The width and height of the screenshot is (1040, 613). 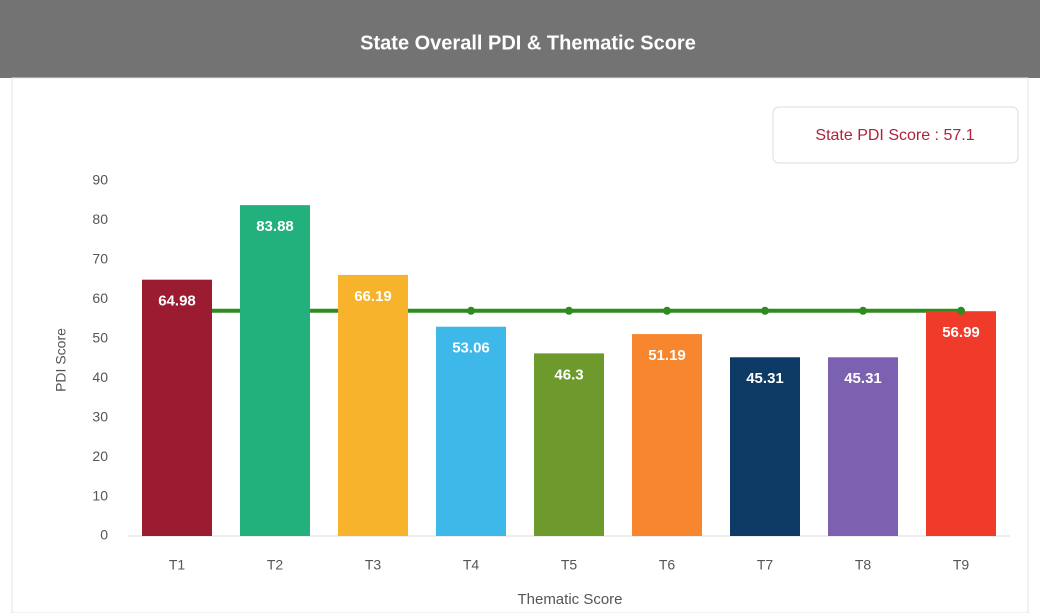 I want to click on pdi-badge, so click(x=895, y=135).